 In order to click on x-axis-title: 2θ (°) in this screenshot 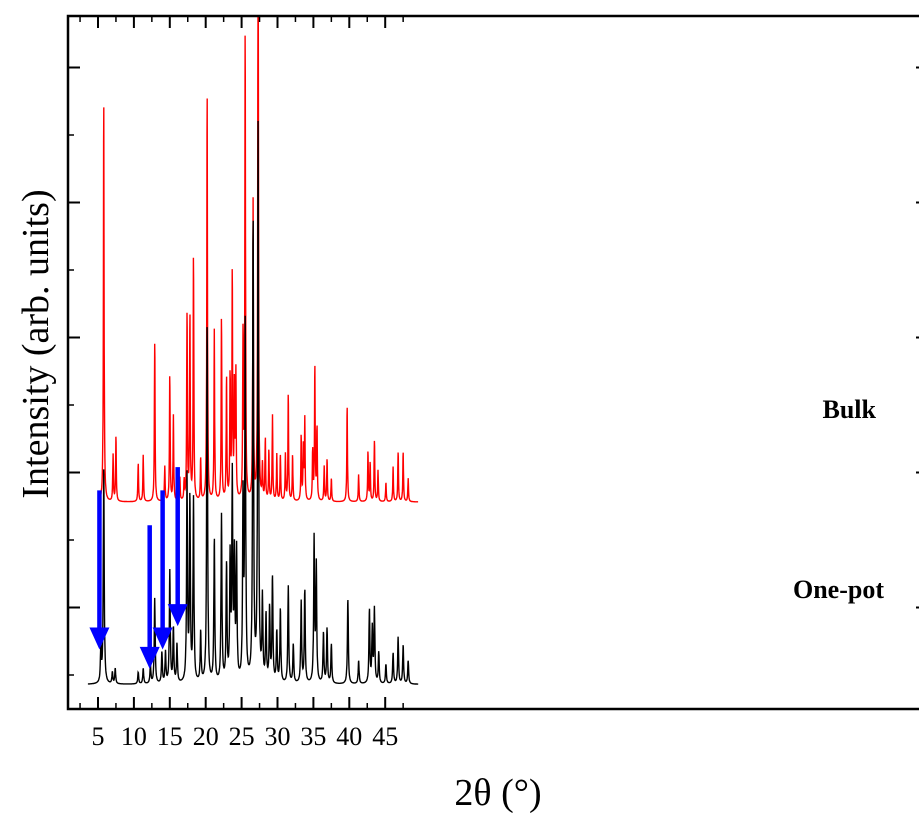, I will do `click(497, 793)`.